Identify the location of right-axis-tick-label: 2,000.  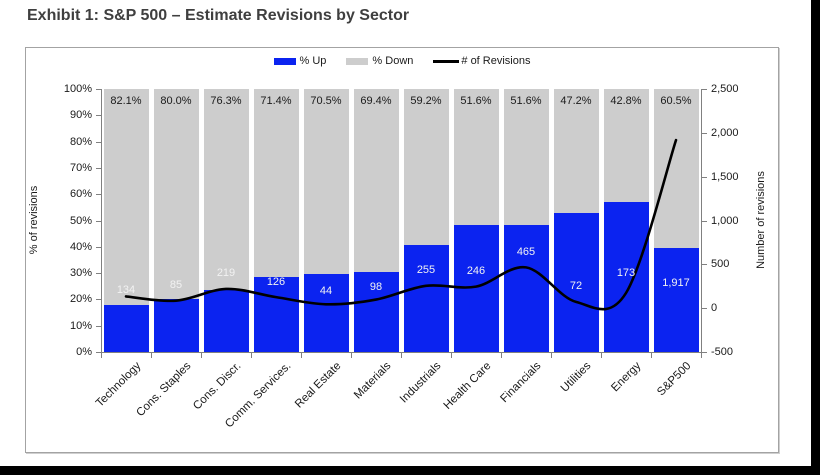
(725, 132).